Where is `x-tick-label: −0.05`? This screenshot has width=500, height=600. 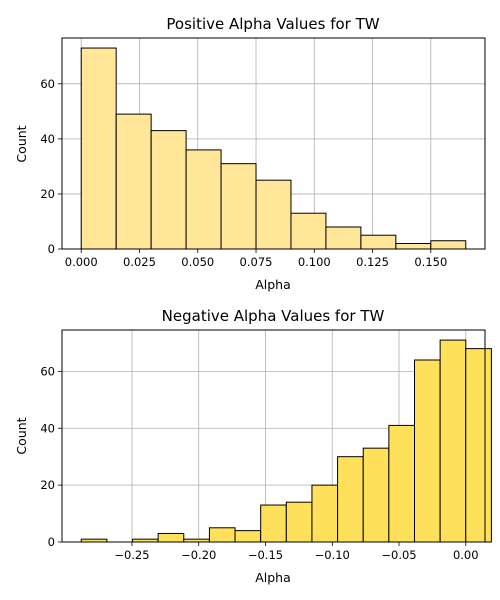
x-tick-label: −0.05 is located at coordinates (398, 555).